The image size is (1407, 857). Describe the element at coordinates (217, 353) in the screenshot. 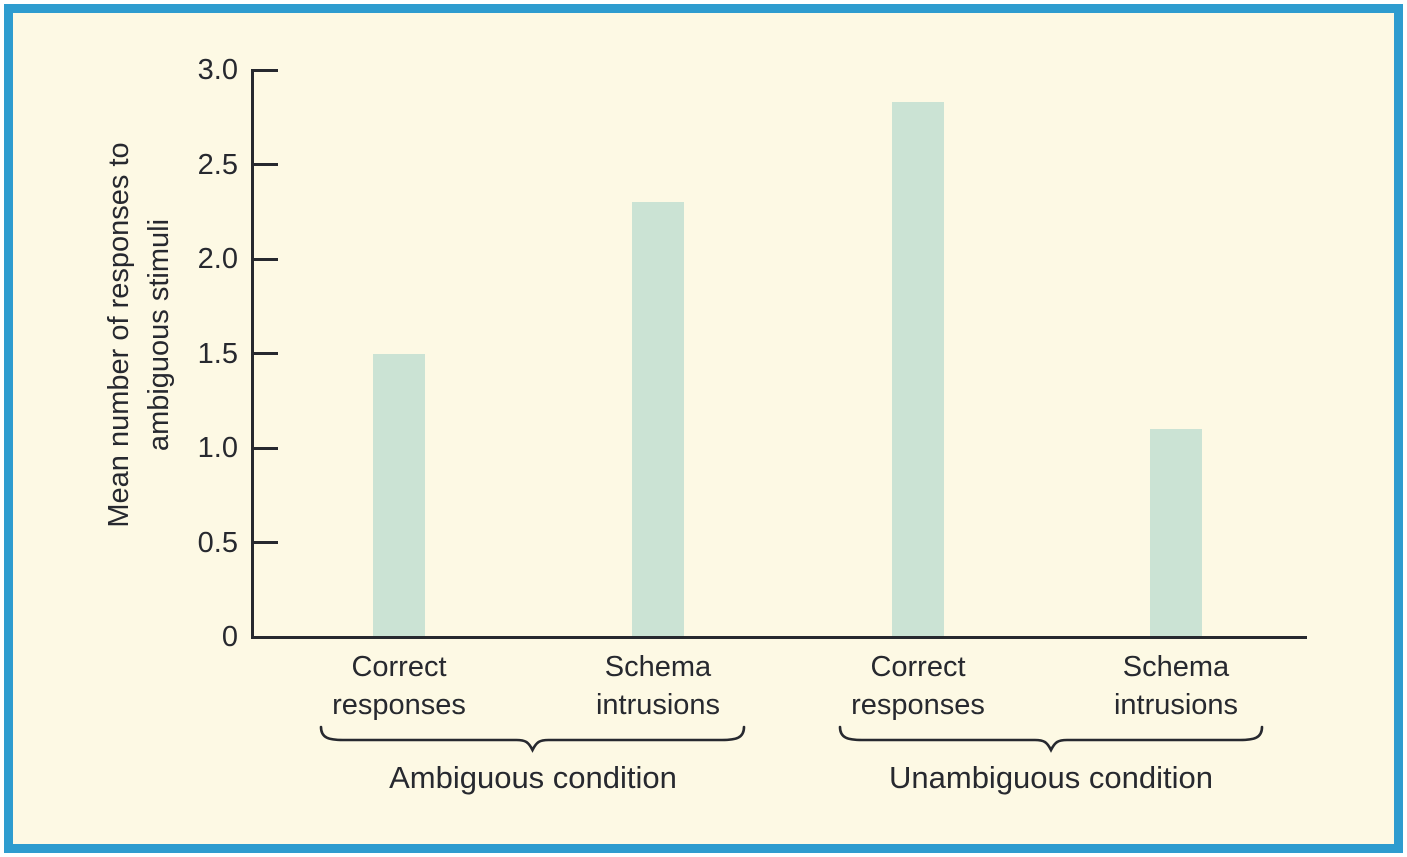

I see `y-tick-label: 1.5` at that location.